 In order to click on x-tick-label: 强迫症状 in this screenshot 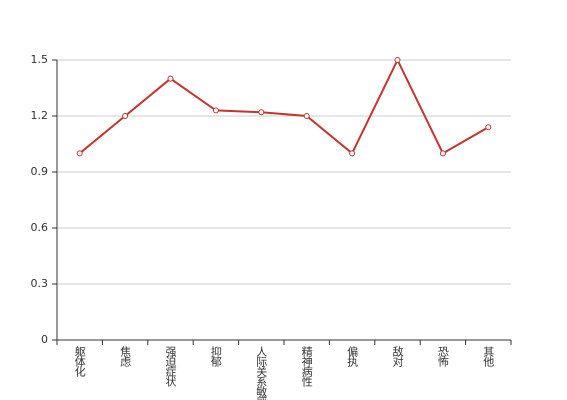, I will do `click(170, 366)`.